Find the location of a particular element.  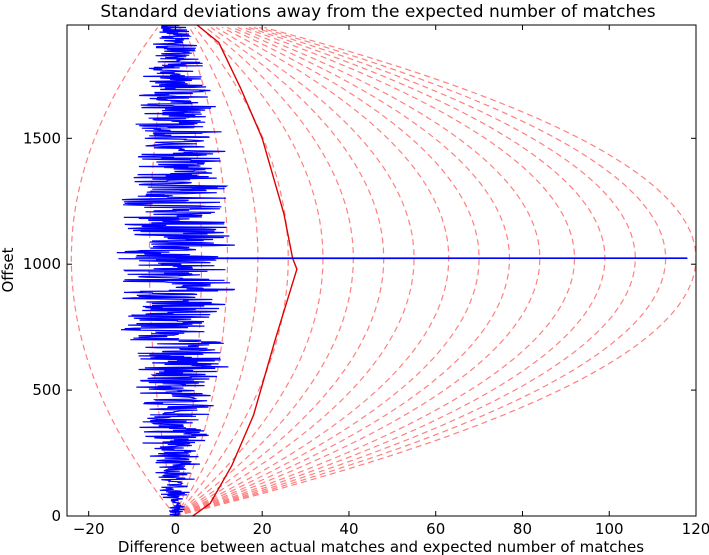

x-tick-label: 0 is located at coordinates (176, 529).